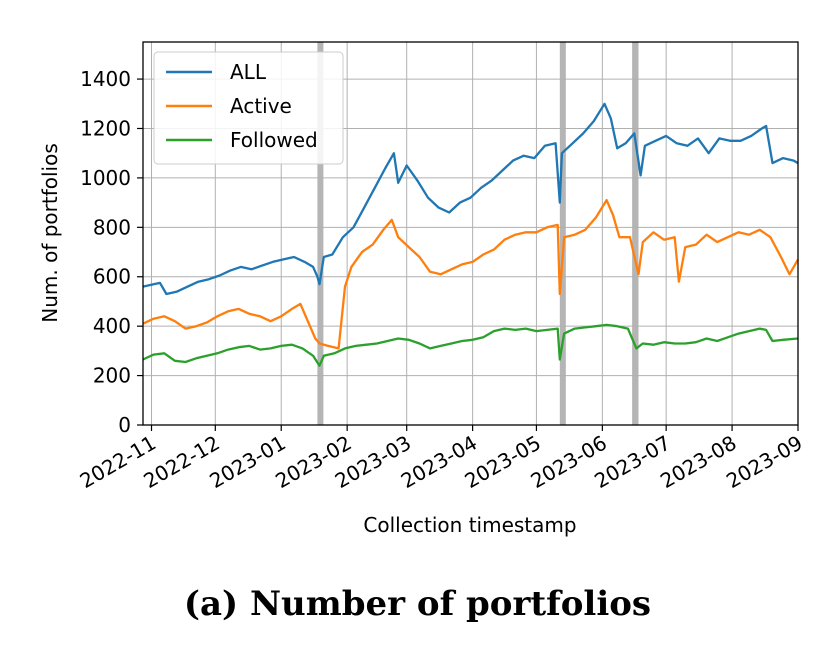 Image resolution: width=835 pixels, height=660 pixels. What do you see at coordinates (50, 233) in the screenshot?
I see `y-axis-label: Num. of portfolios` at bounding box center [50, 233].